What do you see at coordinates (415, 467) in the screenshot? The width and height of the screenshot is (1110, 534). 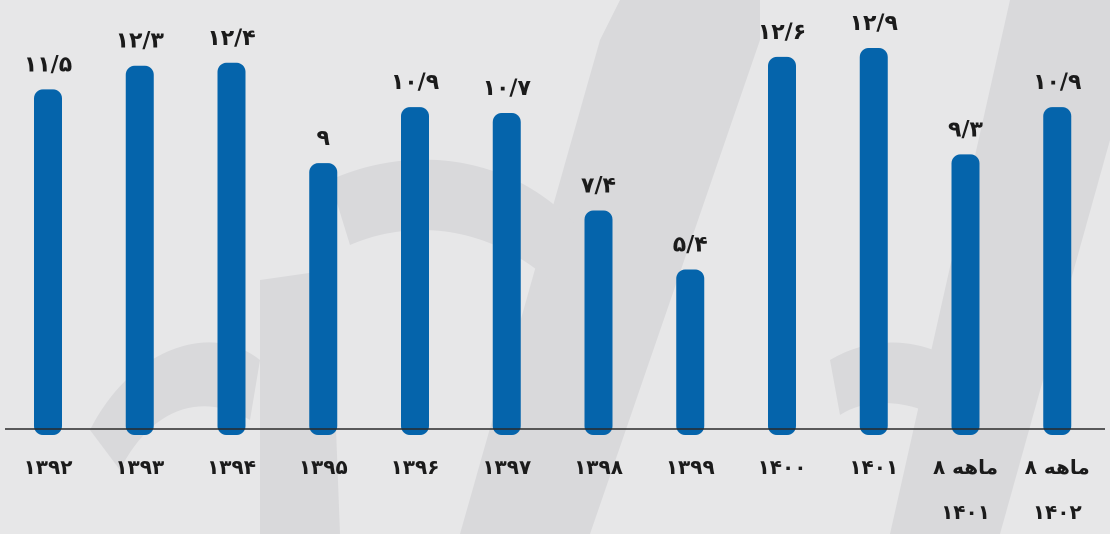 I see `category-label: ۱۳۹۶` at bounding box center [415, 467].